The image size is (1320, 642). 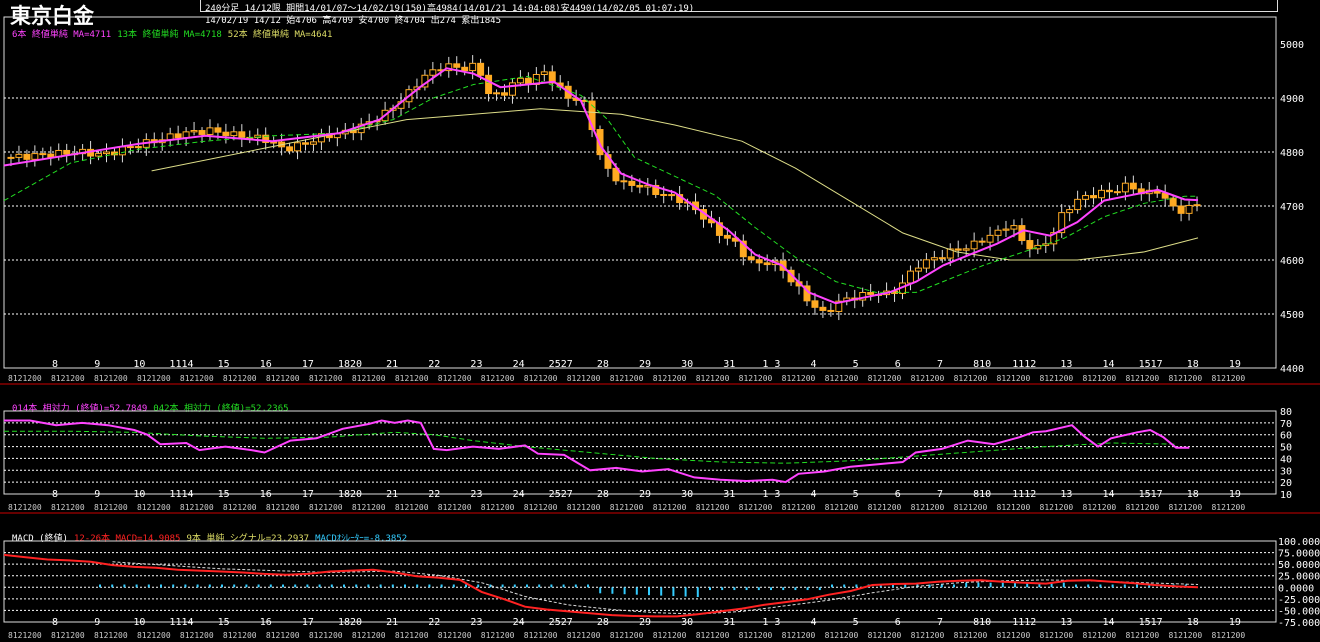 I want to click on macd-date-label: 5, so click(x=856, y=622).